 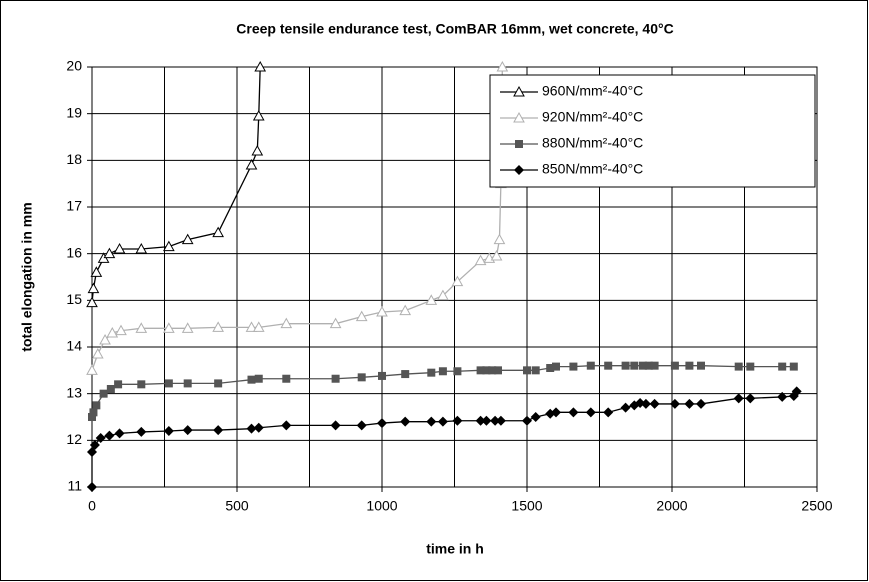 I want to click on y-tick-label: 14, so click(x=74, y=346).